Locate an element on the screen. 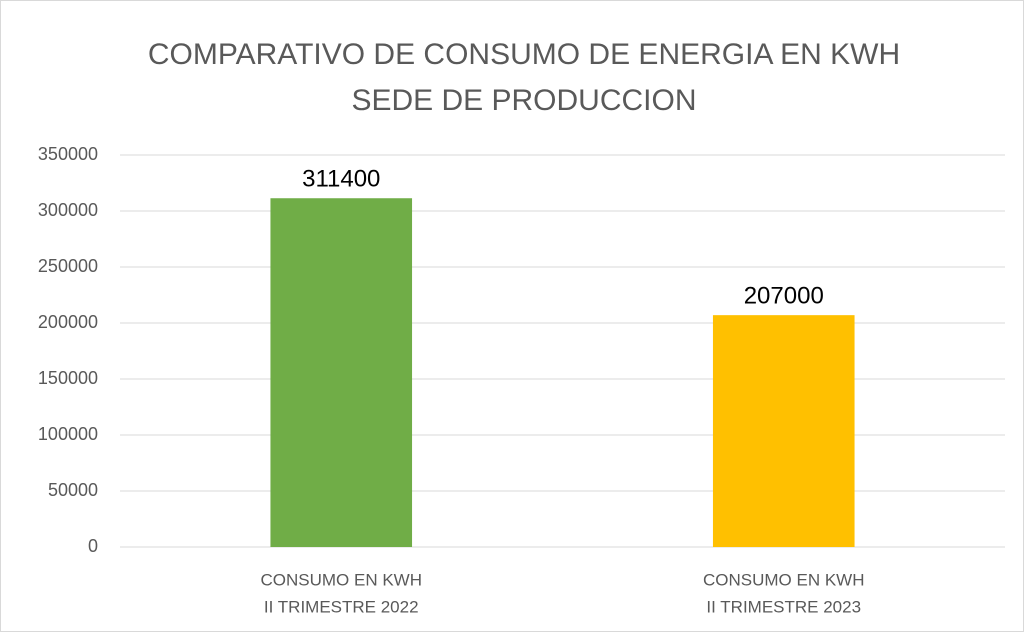  y-tick-label: 250000 is located at coordinates (68, 266).